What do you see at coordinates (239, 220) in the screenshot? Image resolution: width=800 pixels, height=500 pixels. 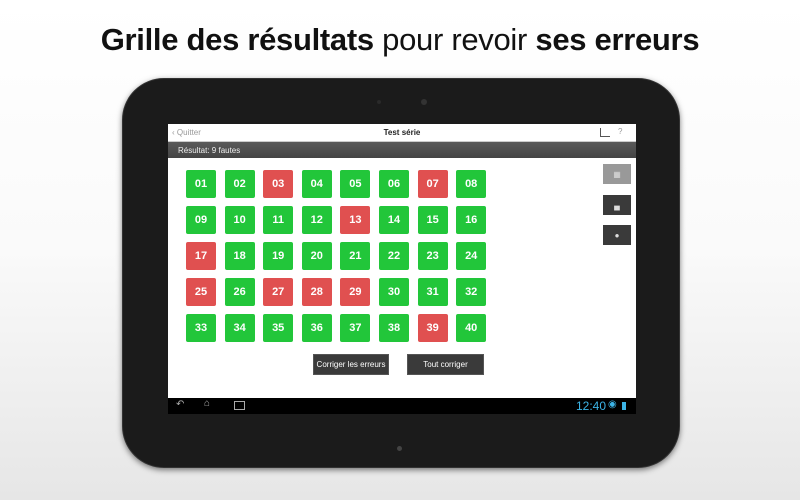 I see `question-cell: 10` at bounding box center [239, 220].